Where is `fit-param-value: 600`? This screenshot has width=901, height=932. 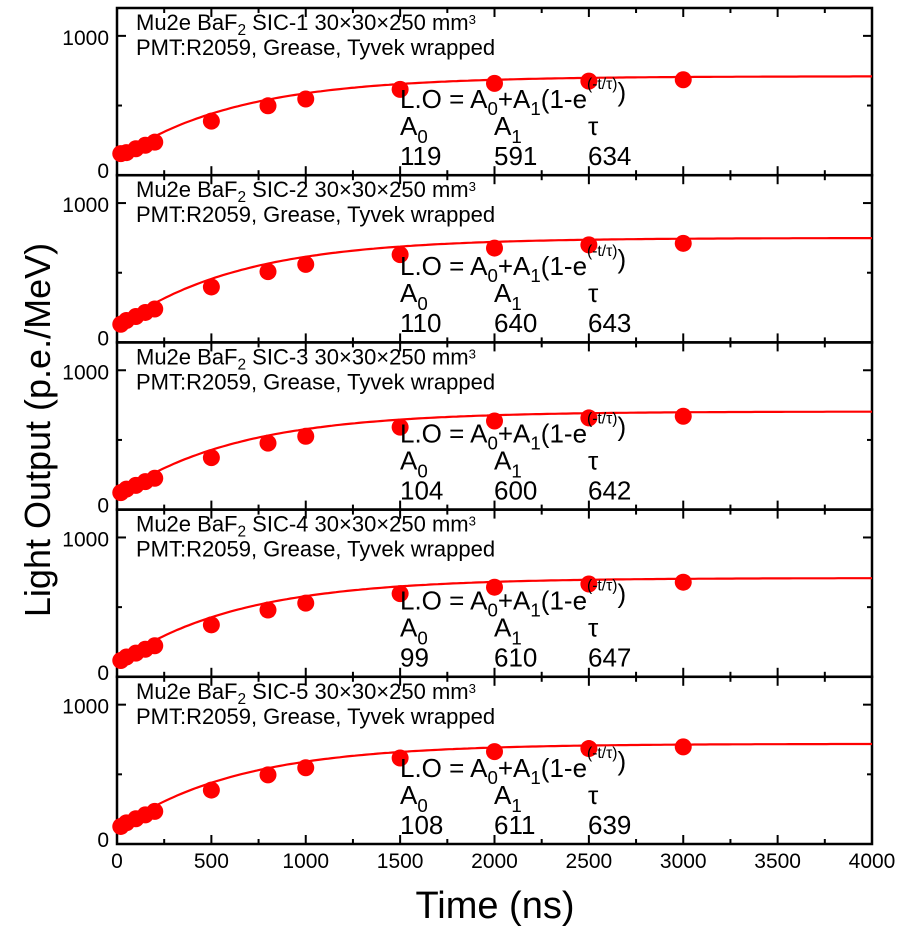
fit-param-value: 600 is located at coordinates (515, 490).